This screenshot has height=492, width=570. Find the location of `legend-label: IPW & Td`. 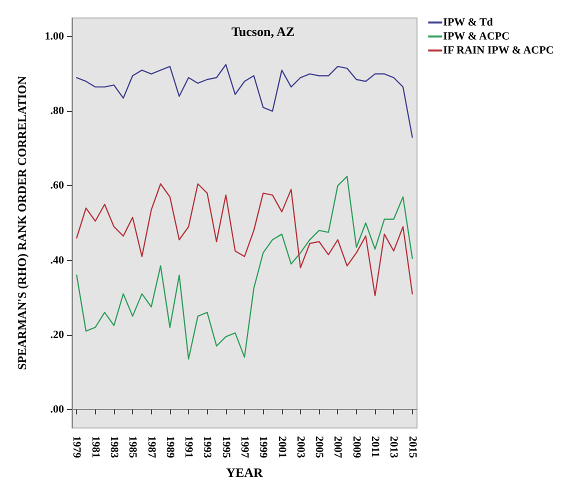

legend-label: IPW & Td is located at coordinates (468, 22).